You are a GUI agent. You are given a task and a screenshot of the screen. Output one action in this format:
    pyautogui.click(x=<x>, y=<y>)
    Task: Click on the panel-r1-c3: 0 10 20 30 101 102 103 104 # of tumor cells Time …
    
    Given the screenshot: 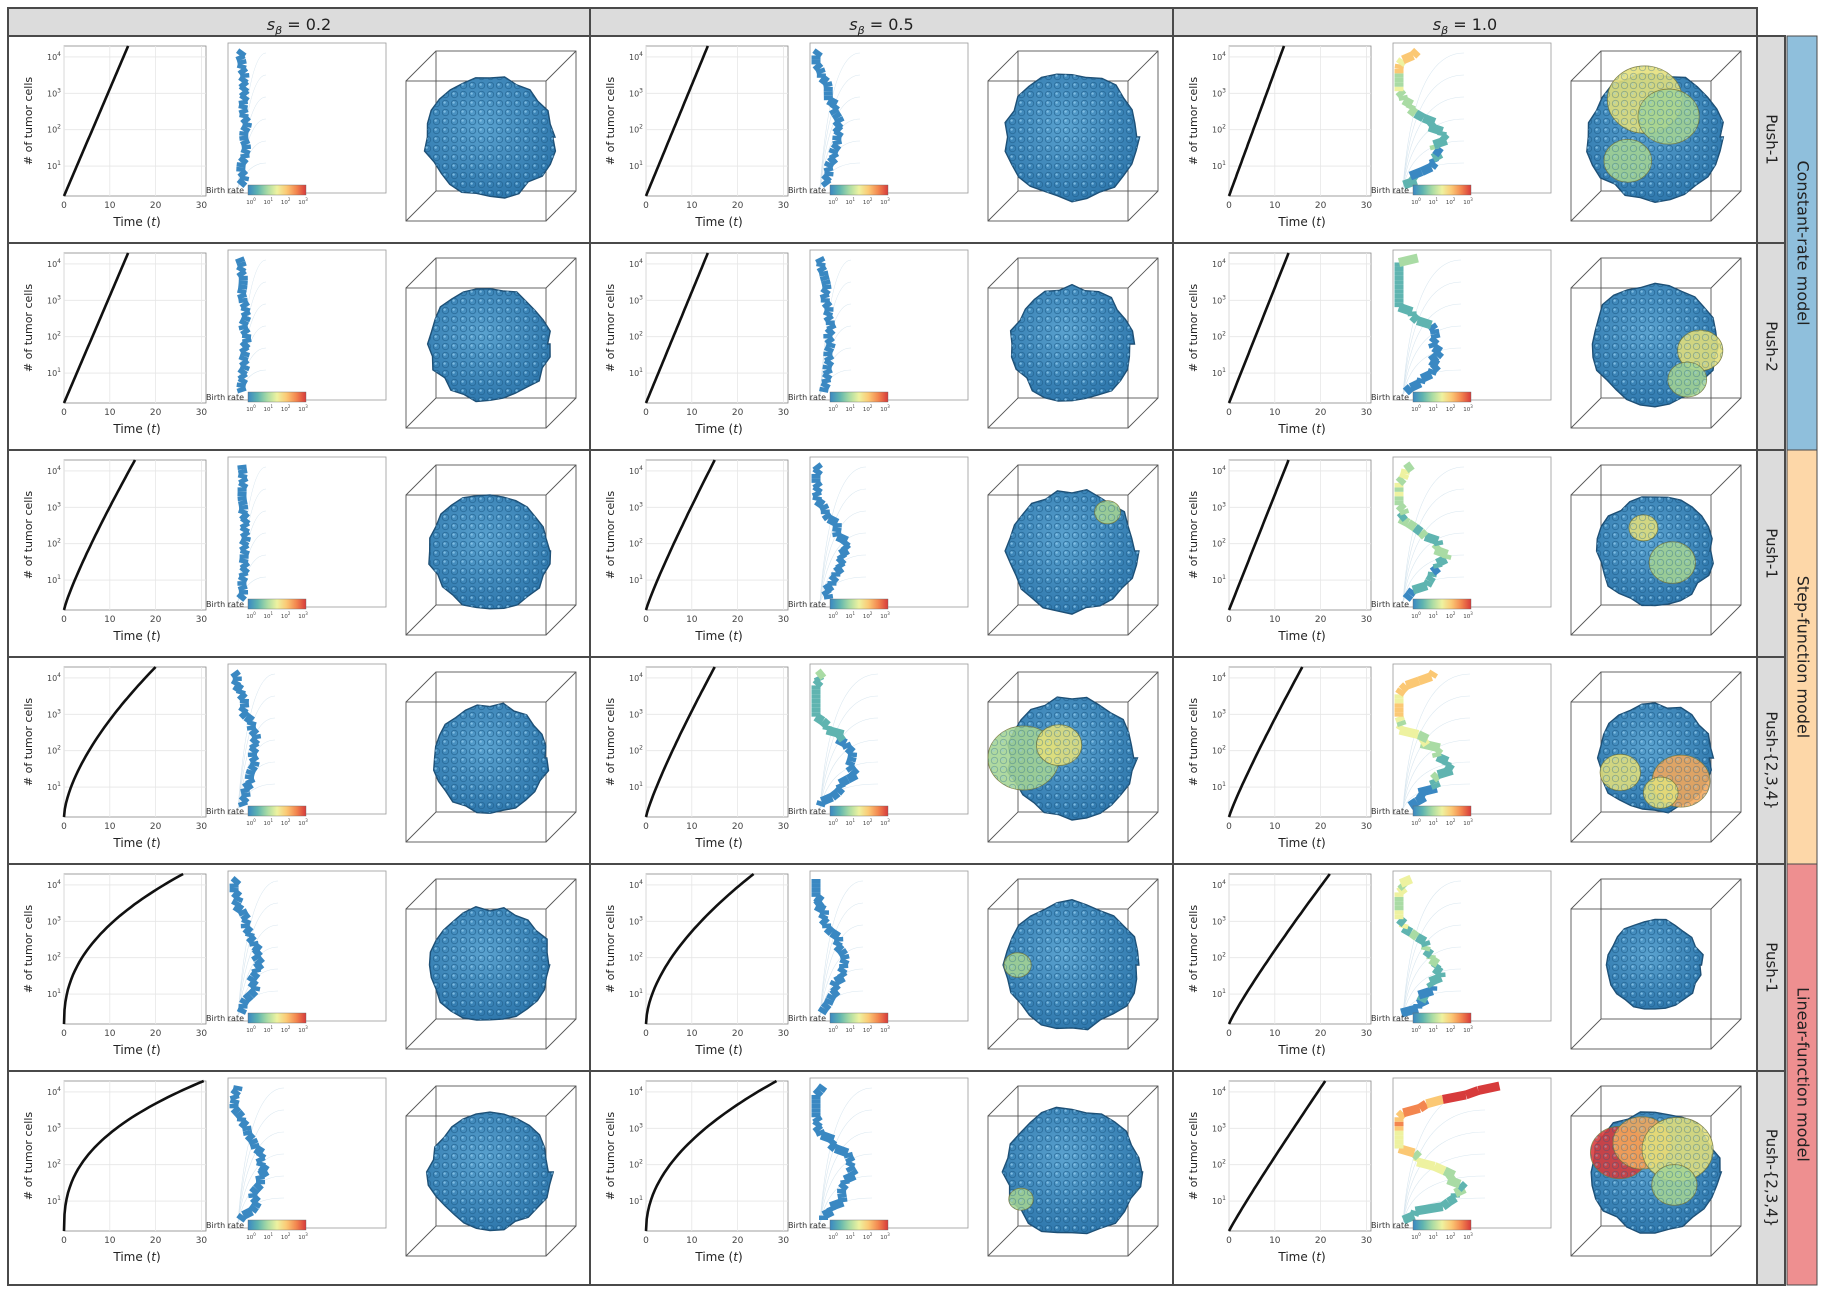 What is the action you would take?
    pyautogui.click(x=1464, y=135)
    